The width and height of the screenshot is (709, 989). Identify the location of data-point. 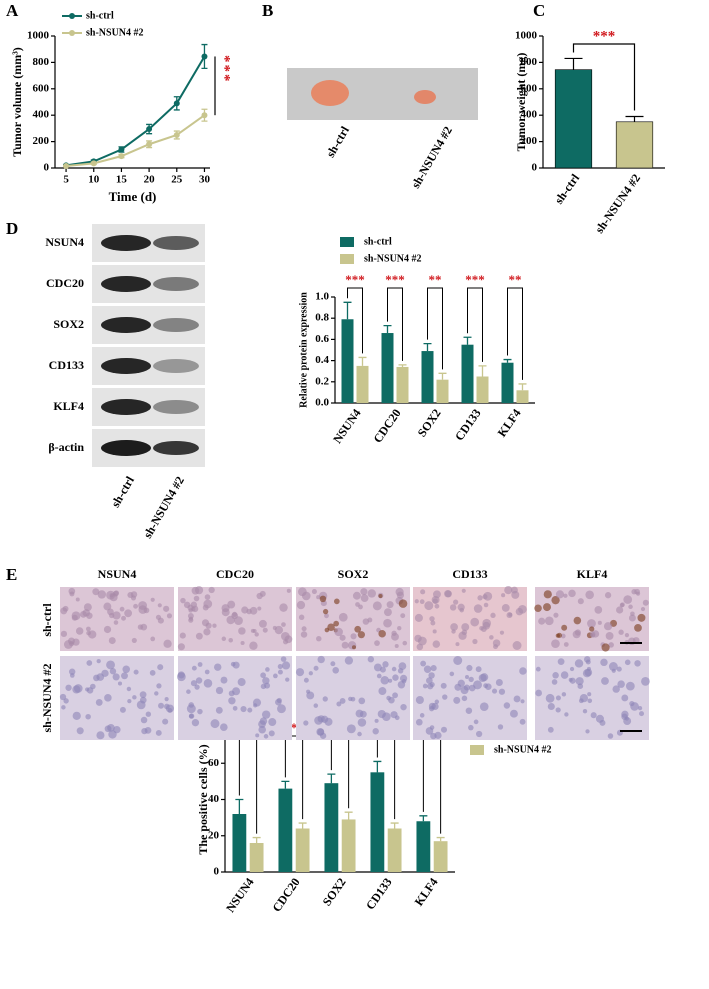
(121, 156).